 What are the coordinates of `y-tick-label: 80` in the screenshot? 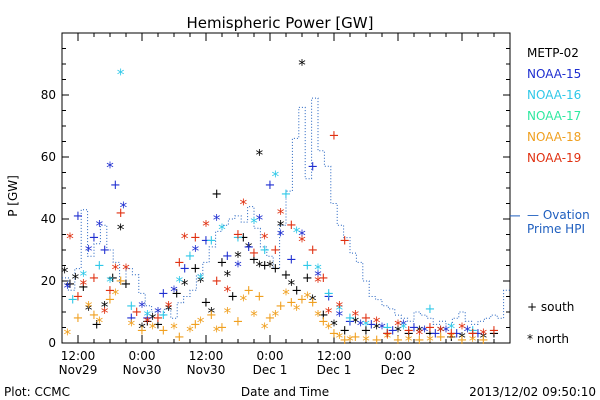 It's located at (48, 95).